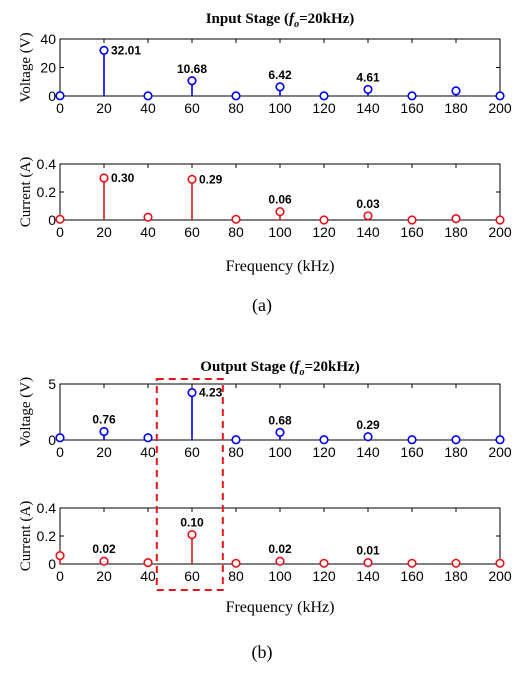 This screenshot has height=673, width=518. What do you see at coordinates (247, 19) in the screenshot?
I see `title-text: Input Stage (` at bounding box center [247, 19].